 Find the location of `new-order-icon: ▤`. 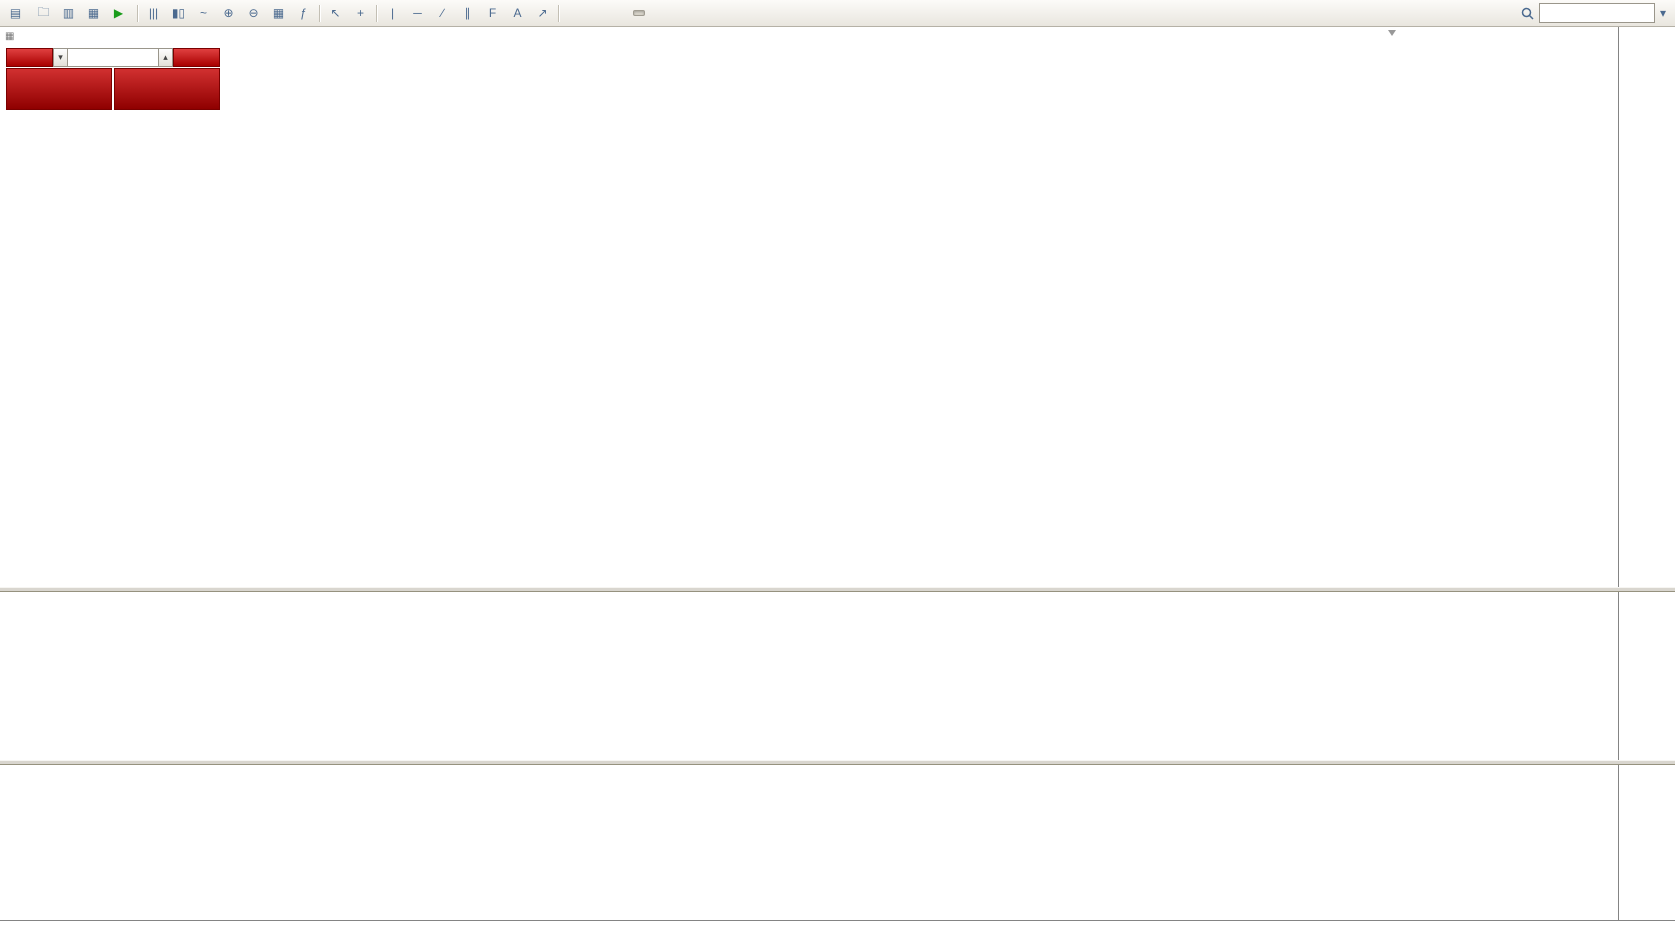

new-order-icon: ▤ is located at coordinates (15, 13).